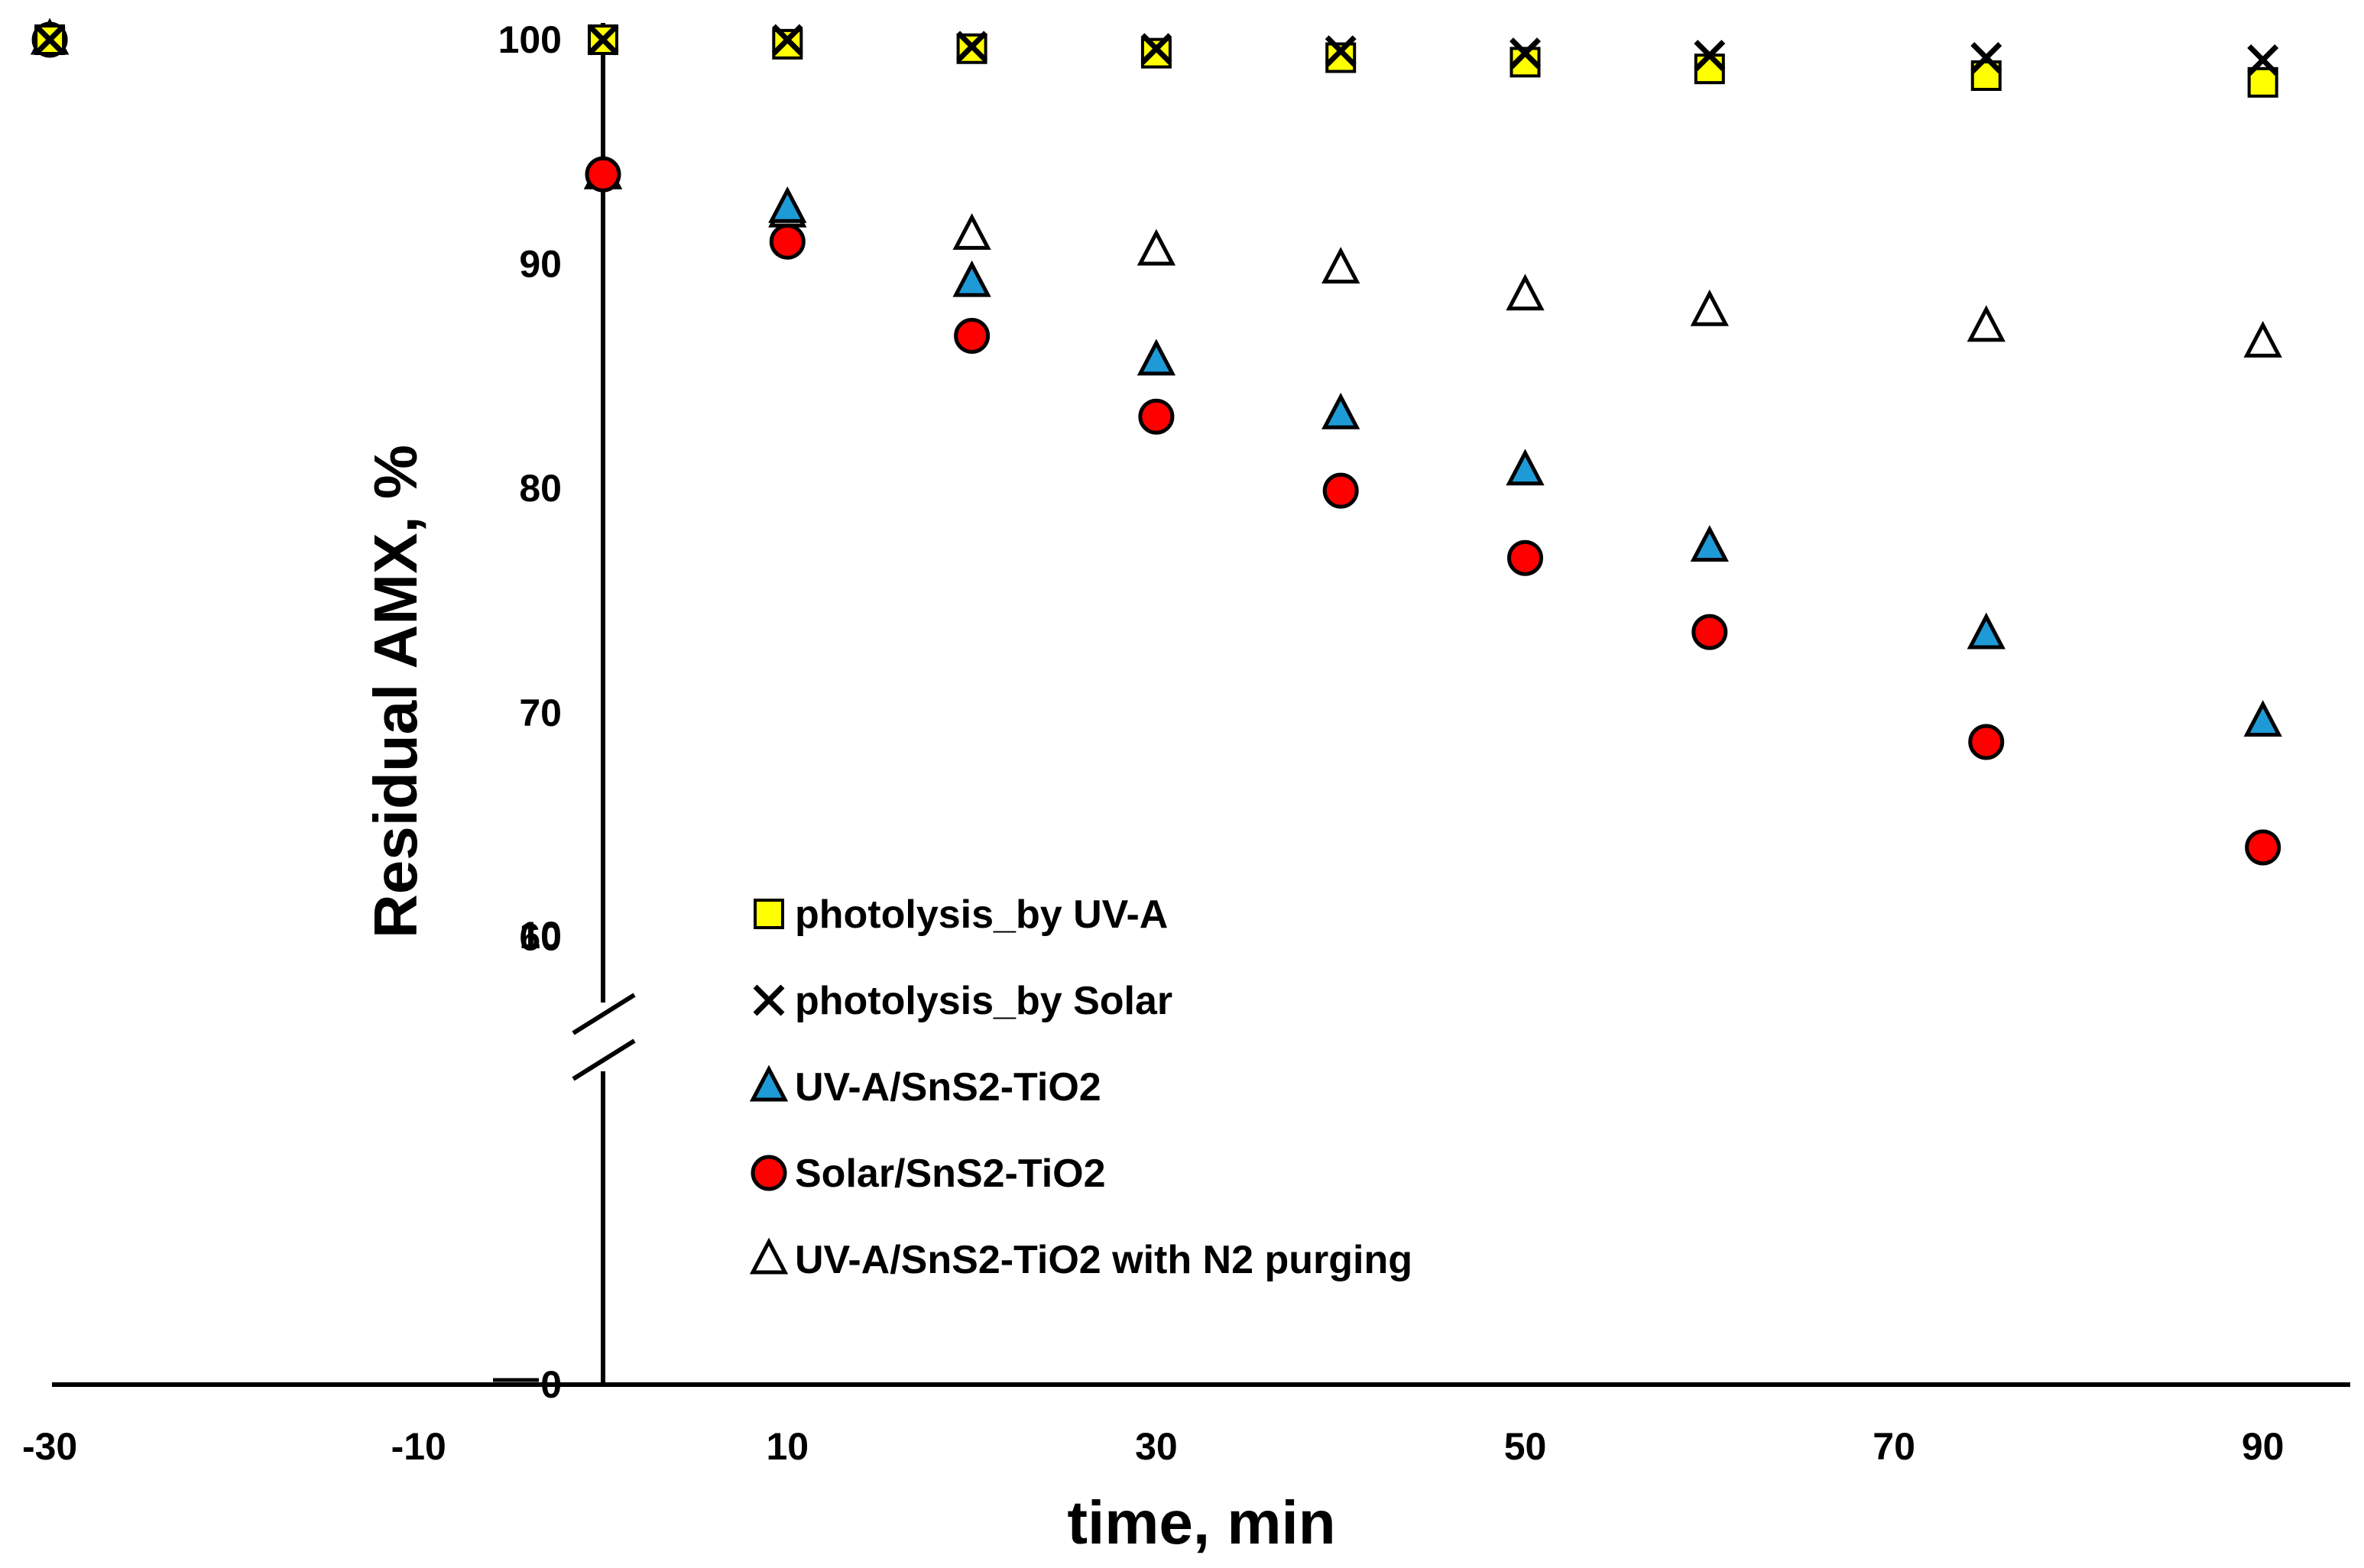 This screenshot has width=2364, height=1568. Describe the element at coordinates (981, 915) in the screenshot. I see `legend-label: photolysis_by UV-A` at that location.